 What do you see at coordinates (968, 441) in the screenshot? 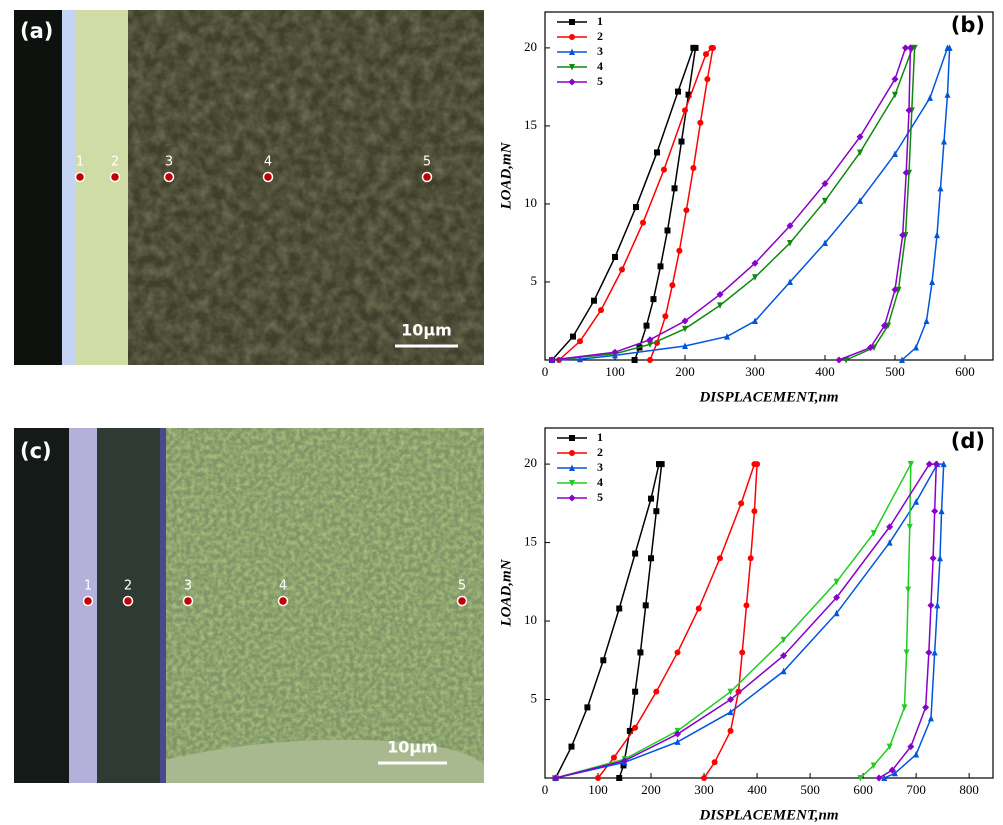
I see `panel-label: (d)` at bounding box center [968, 441].